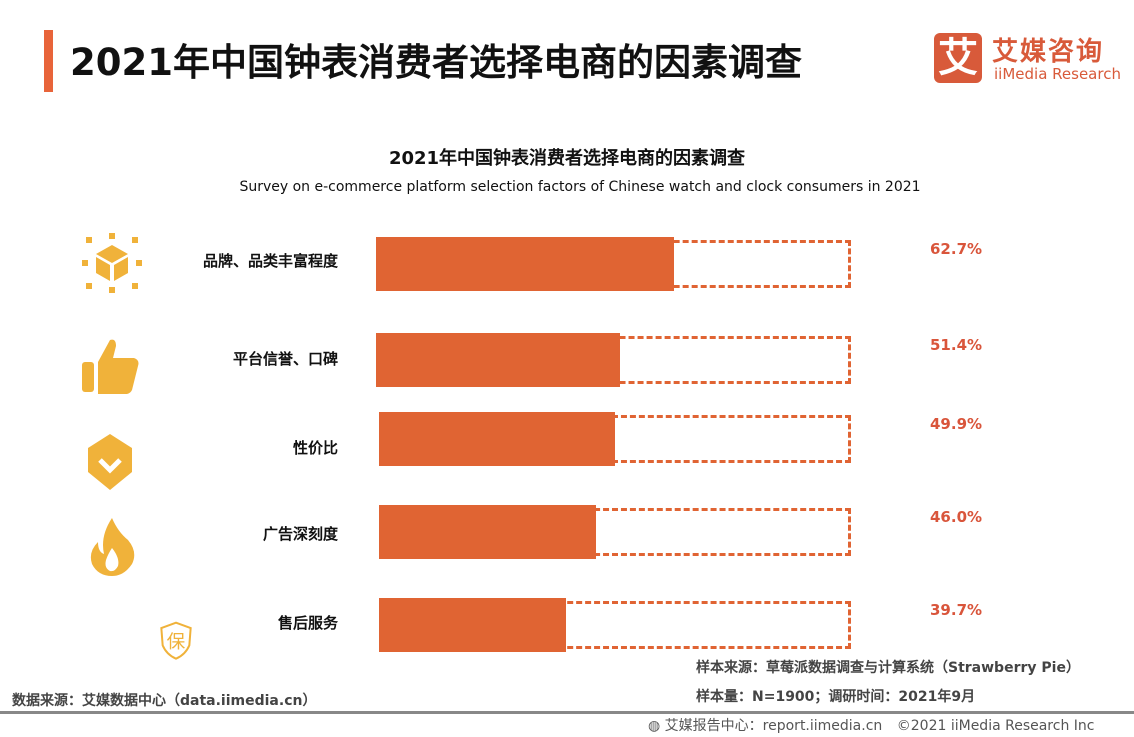 The image size is (1134, 737). I want to click on value-label: 49.9%, so click(956, 424).